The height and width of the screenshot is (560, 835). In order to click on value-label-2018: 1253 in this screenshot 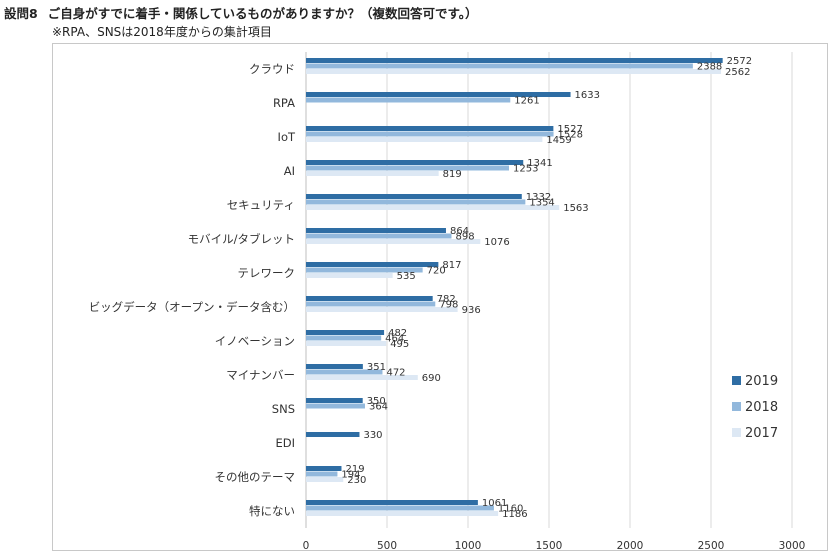, I will do `click(525, 169)`.